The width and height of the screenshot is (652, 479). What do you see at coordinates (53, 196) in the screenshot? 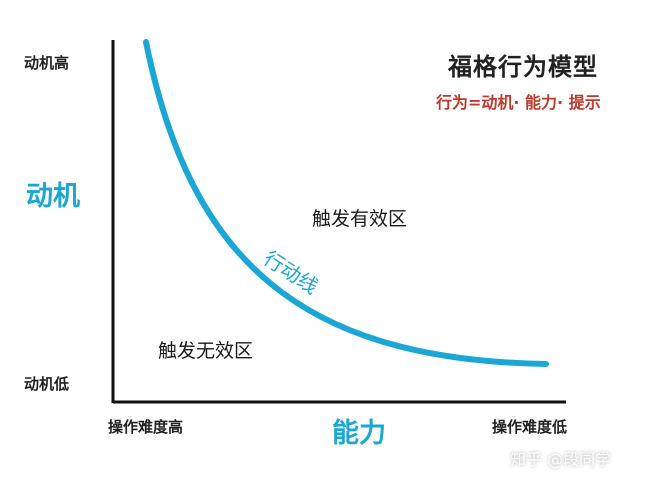
I see `y-axis-label: 动机` at bounding box center [53, 196].